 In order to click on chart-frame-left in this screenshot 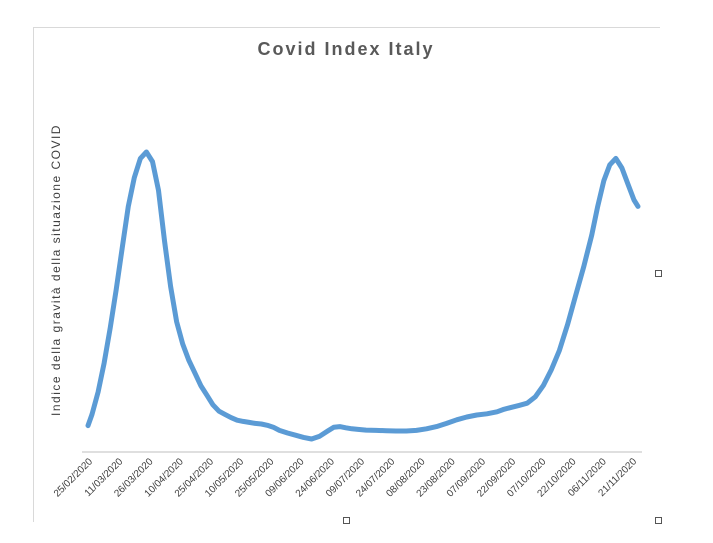, I will do `click(33, 274)`.